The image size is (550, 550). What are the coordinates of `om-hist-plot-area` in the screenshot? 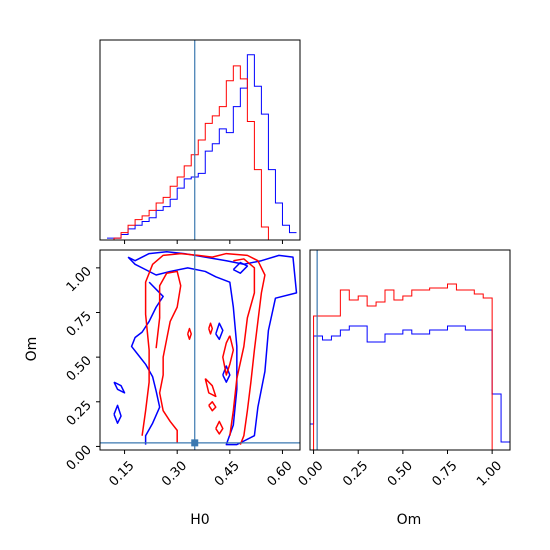 It's located at (410, 366).